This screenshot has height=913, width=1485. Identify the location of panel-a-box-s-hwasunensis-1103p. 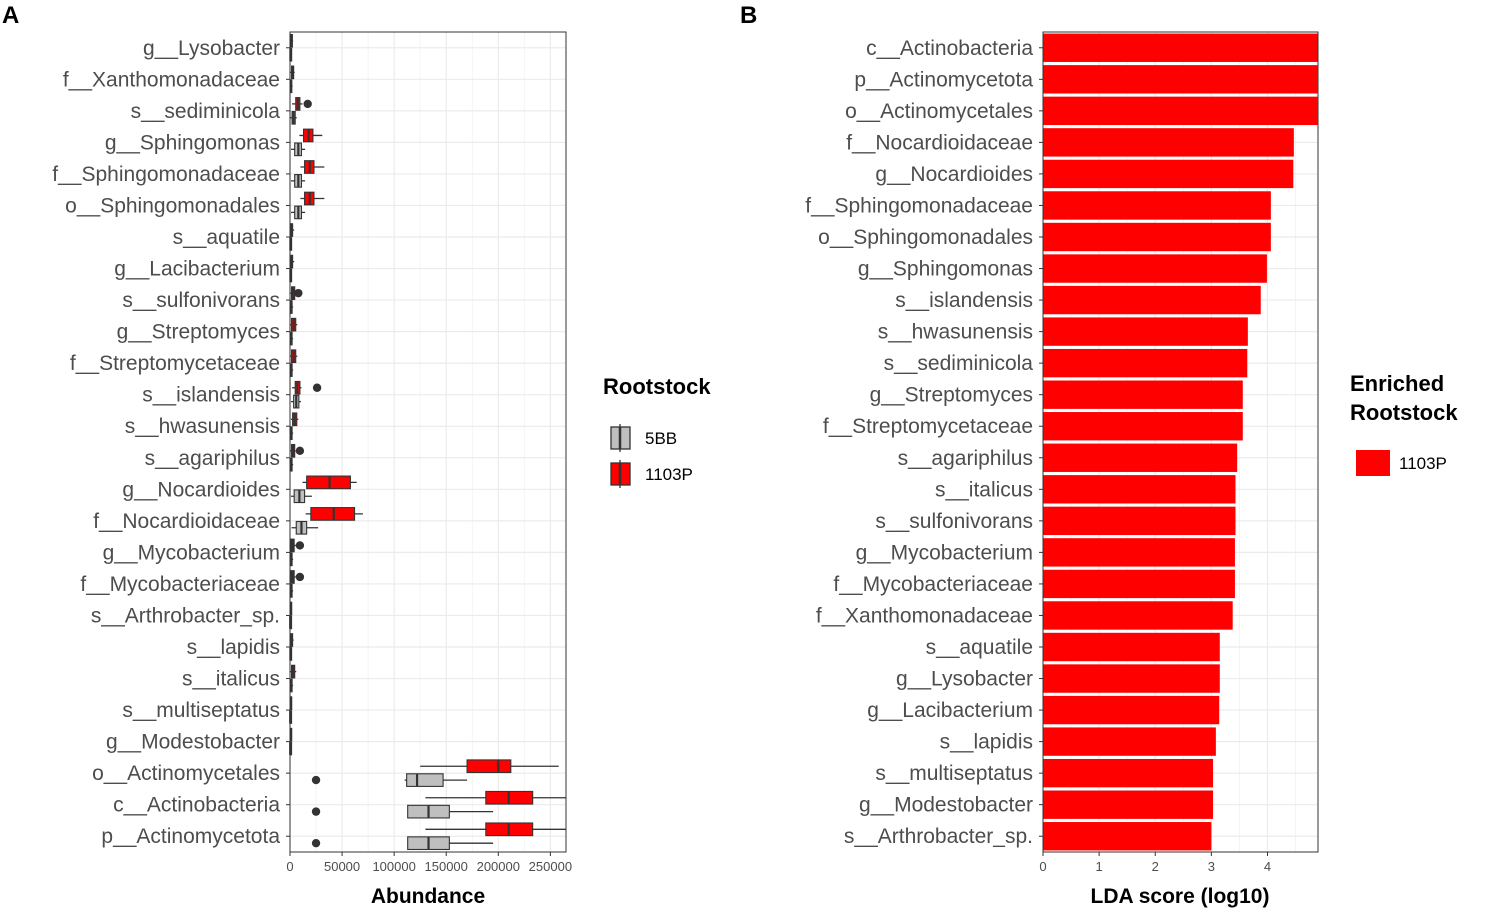
(295, 419).